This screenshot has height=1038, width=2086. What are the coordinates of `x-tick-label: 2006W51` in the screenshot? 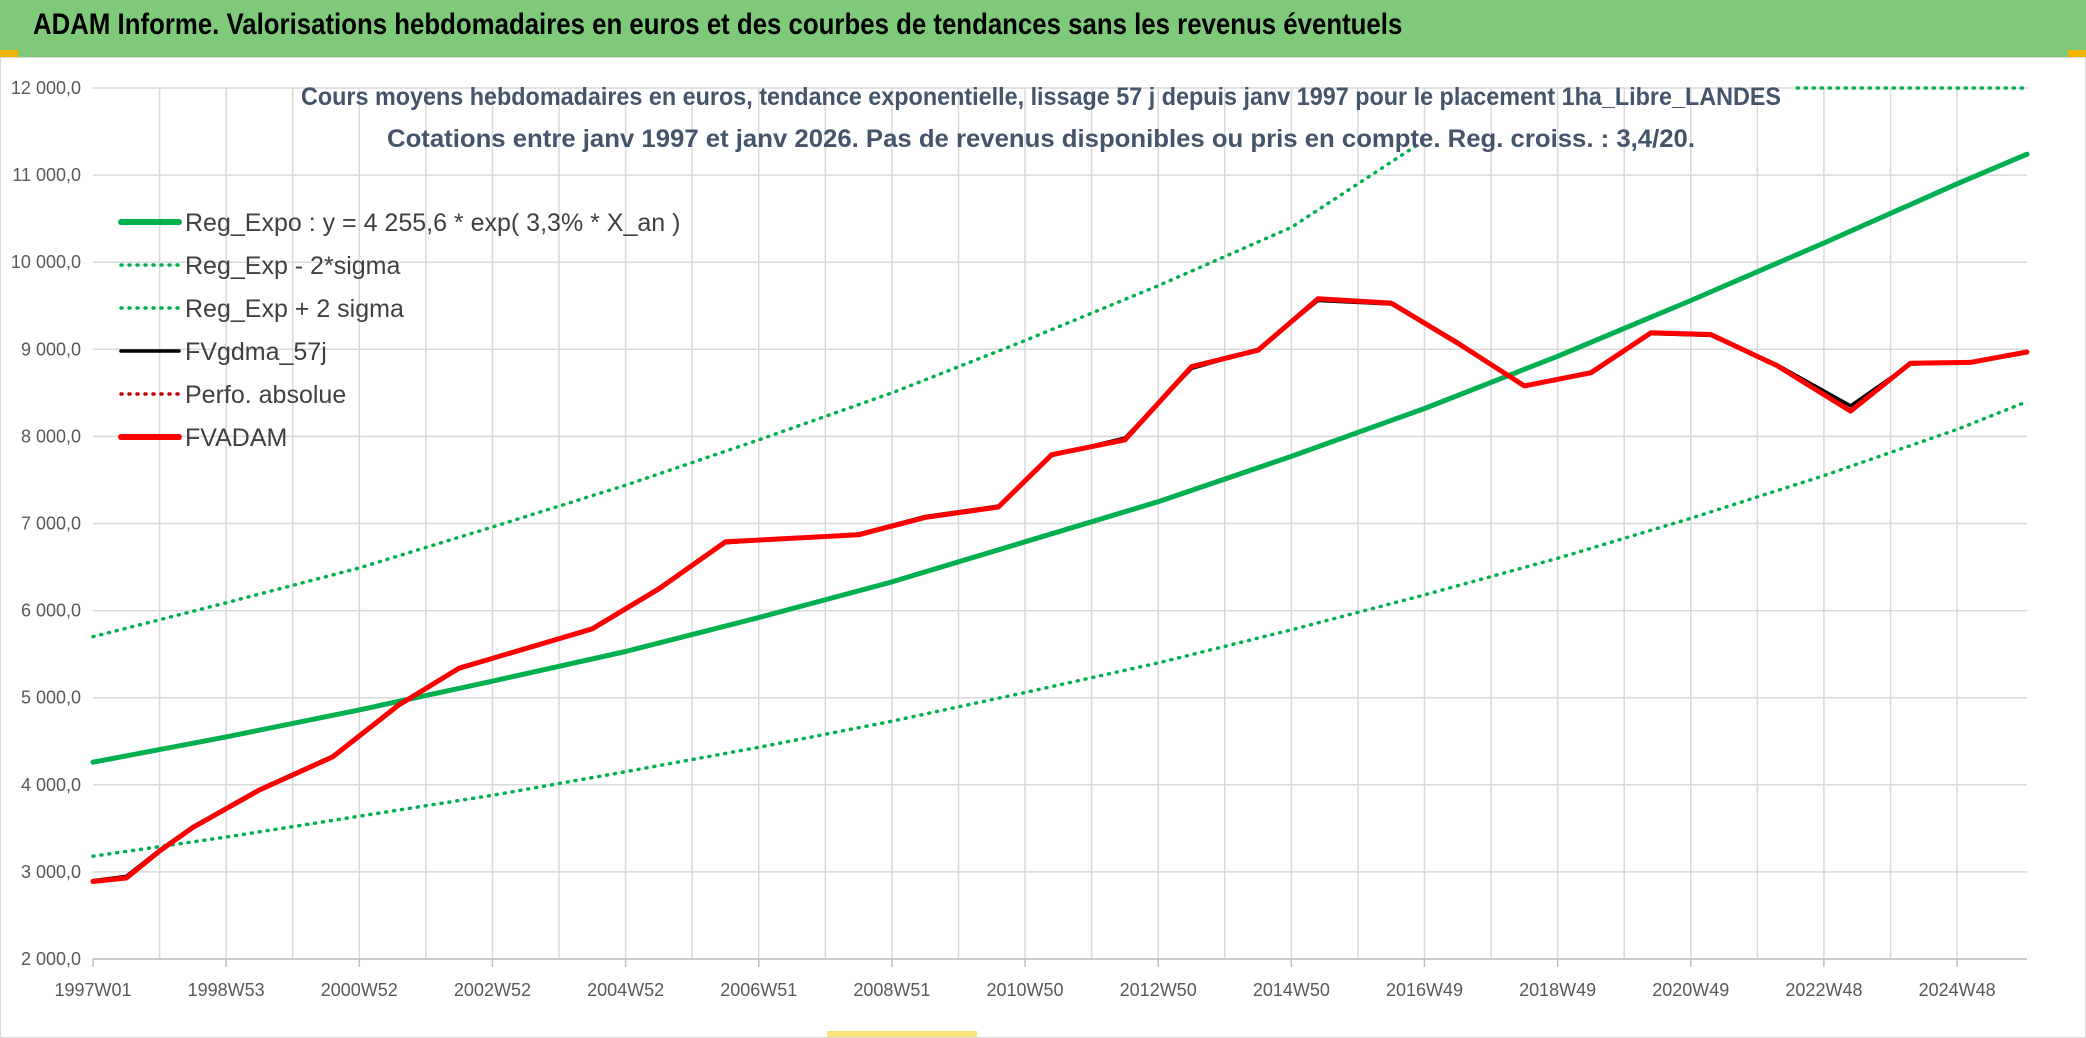 It's located at (758, 990).